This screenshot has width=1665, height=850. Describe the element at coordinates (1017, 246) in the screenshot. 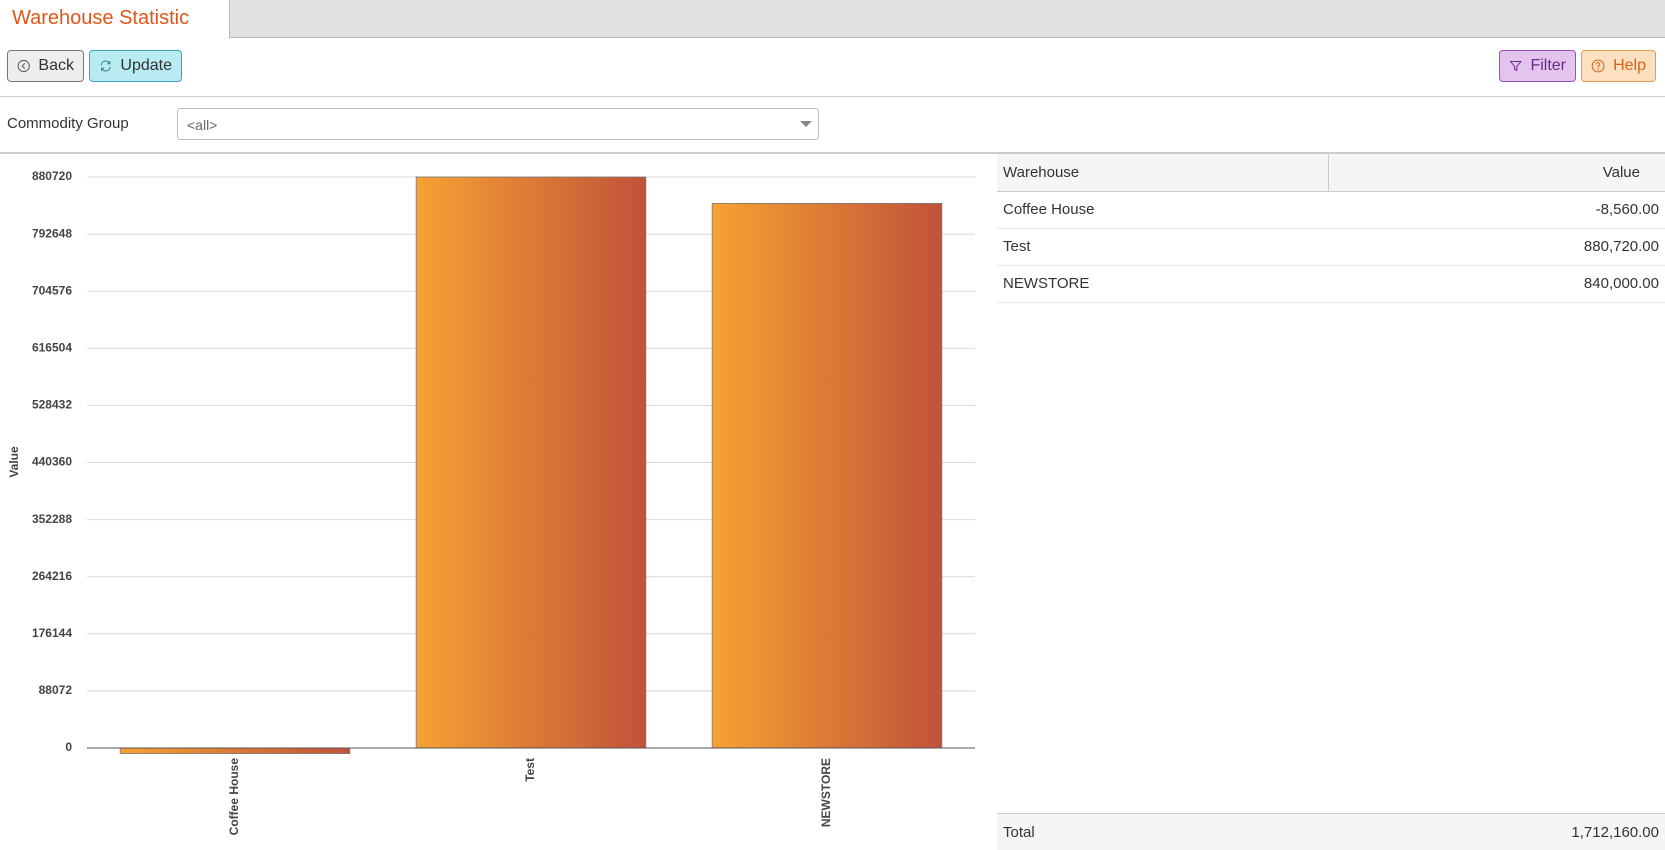

I see `warehouse-cell: Test` at that location.